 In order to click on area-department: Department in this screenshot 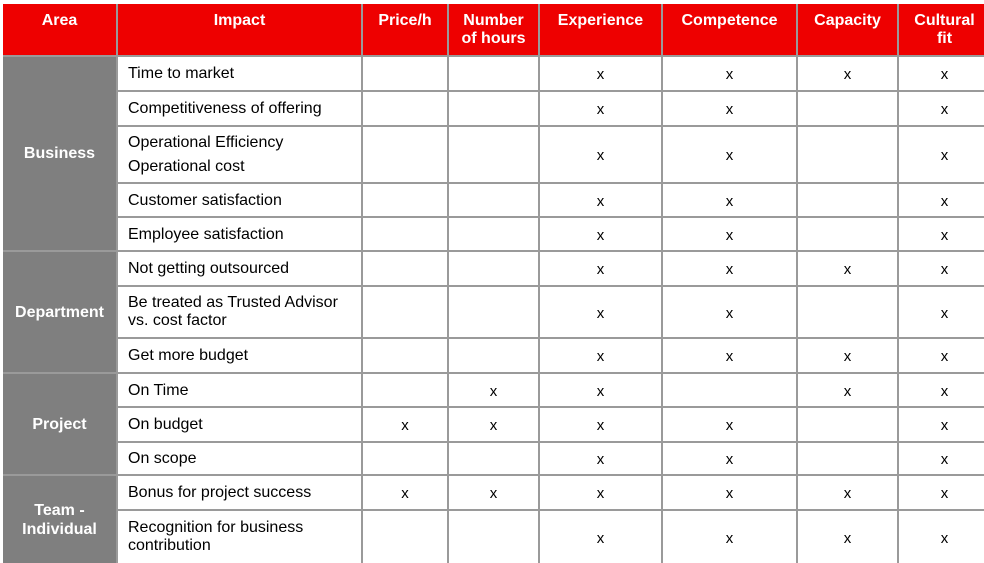, I will do `click(59, 312)`.